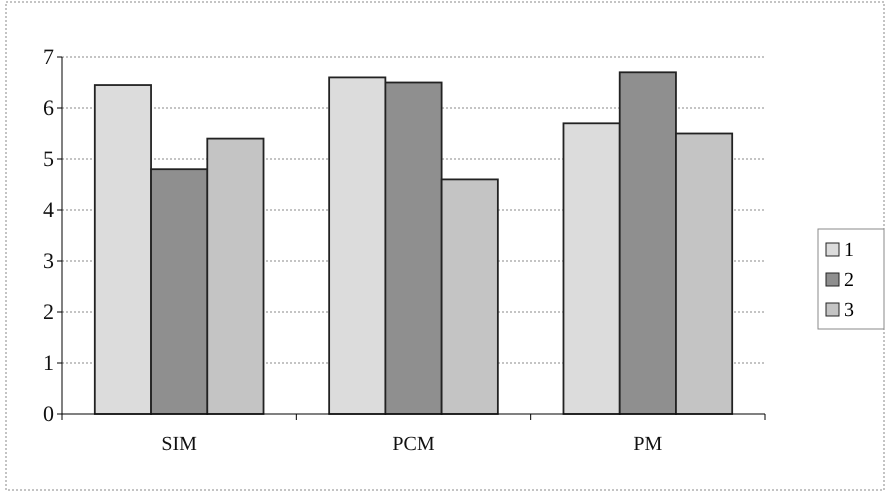 The height and width of the screenshot is (494, 888). Describe the element at coordinates (48, 311) in the screenshot. I see `y-tick-label: 2` at that location.